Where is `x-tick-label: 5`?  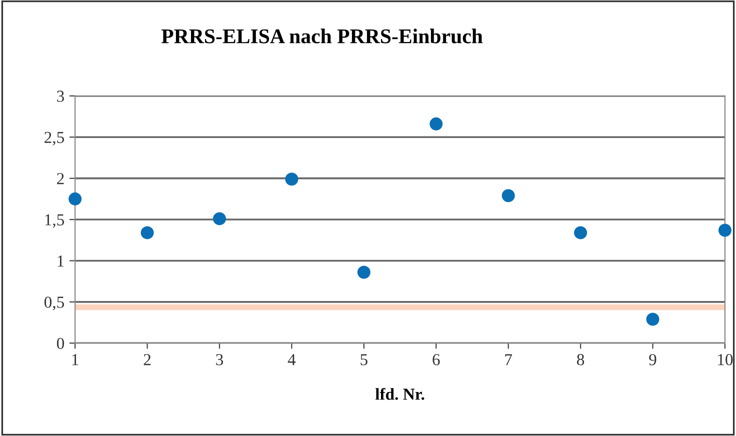 x-tick-label: 5 is located at coordinates (364, 360).